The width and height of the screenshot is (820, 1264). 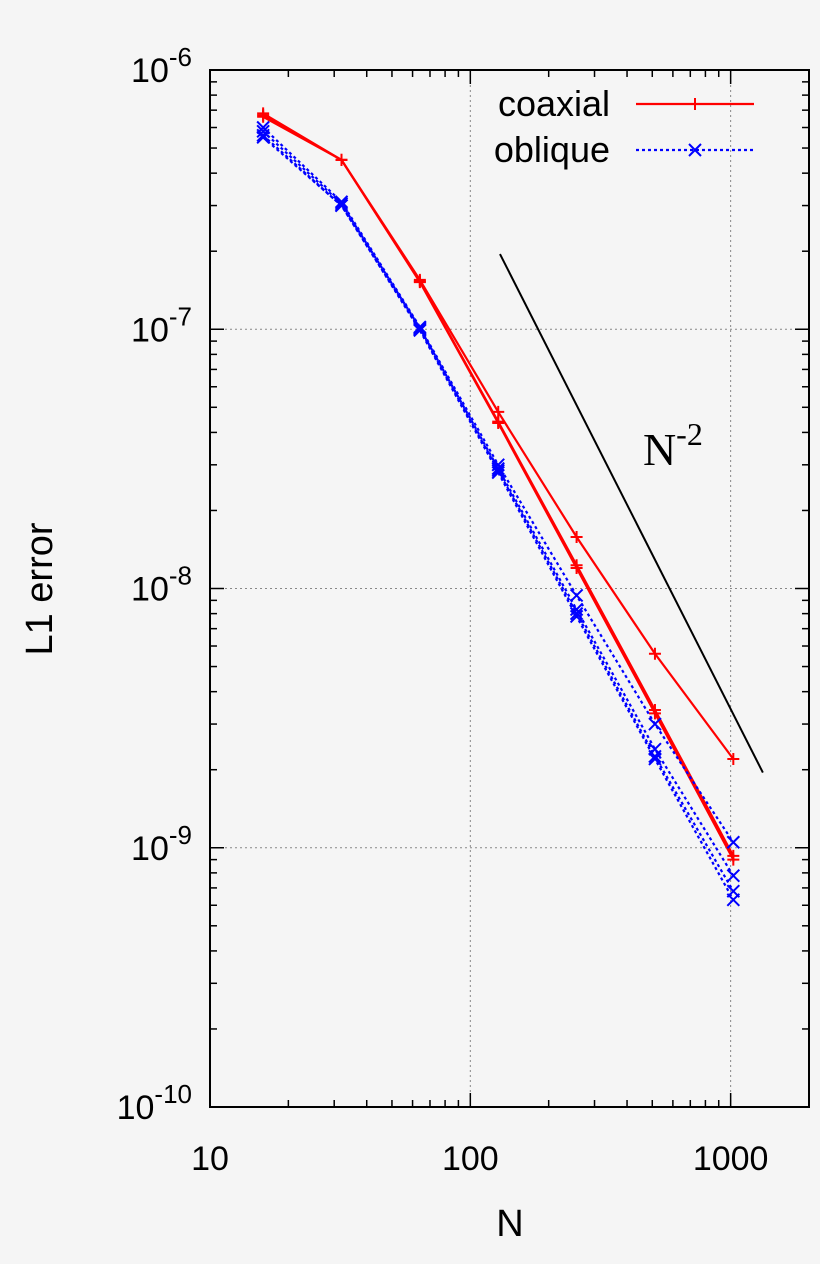 What do you see at coordinates (731, 1159) in the screenshot?
I see `x-tick-label: 1000` at bounding box center [731, 1159].